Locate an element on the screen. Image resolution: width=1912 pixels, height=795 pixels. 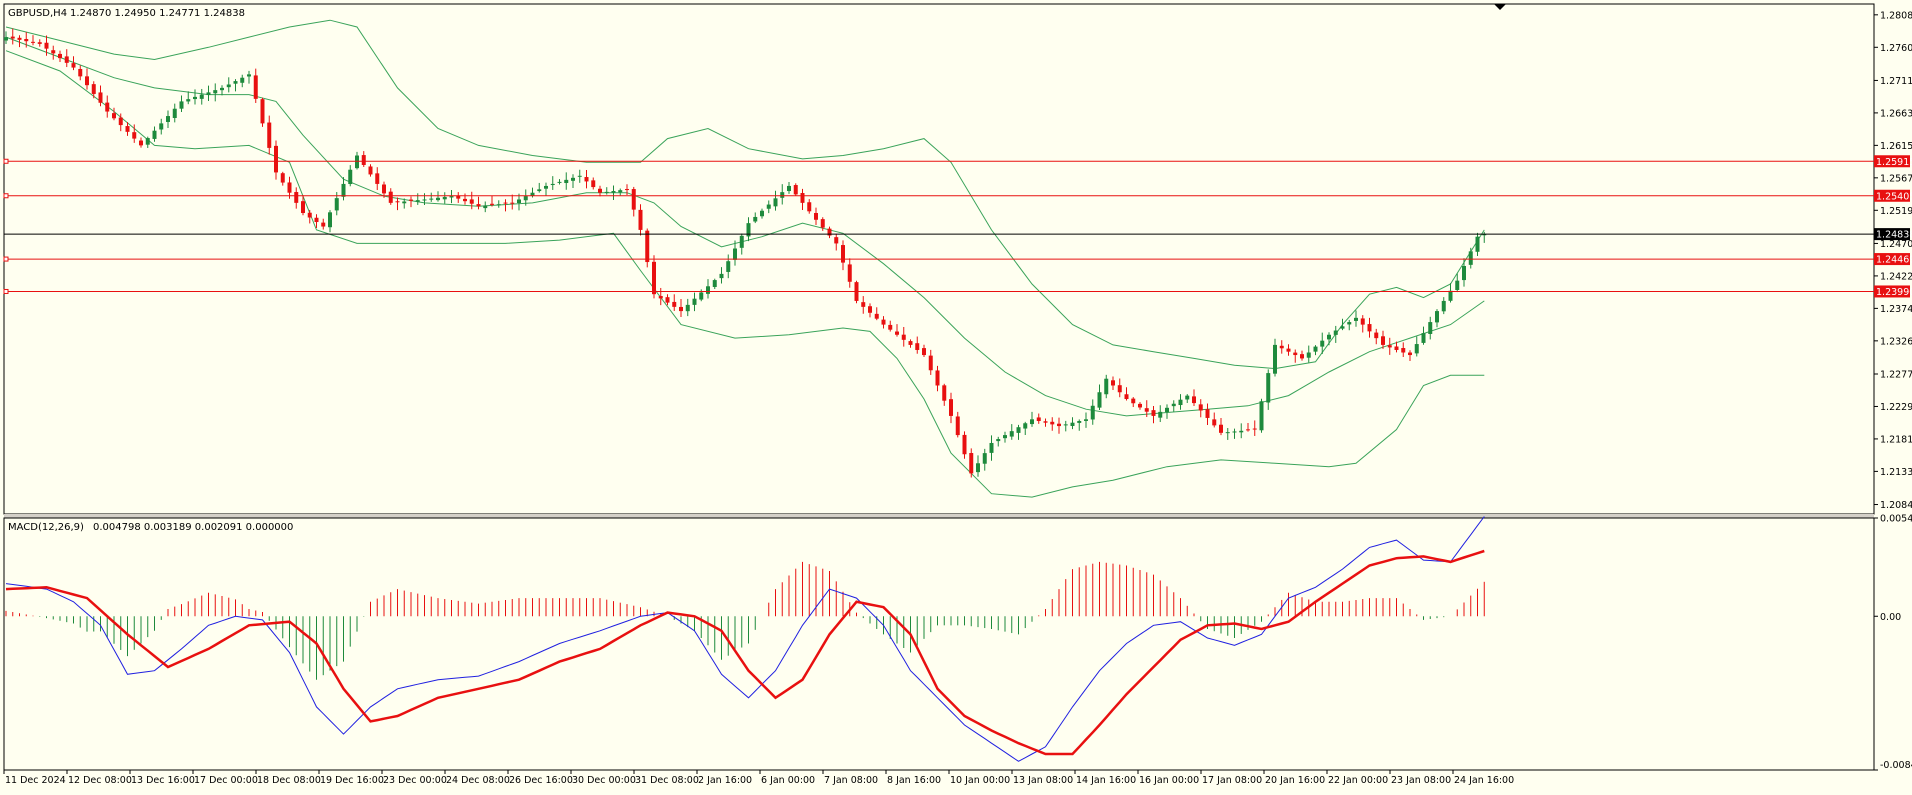
horizontal-level: 1.25405 is located at coordinates (957, 196).